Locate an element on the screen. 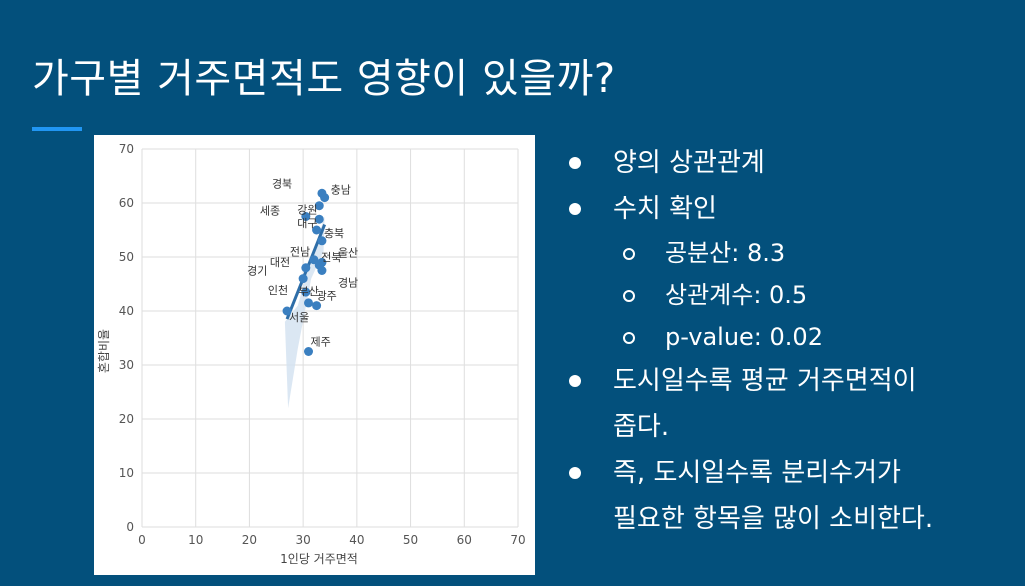 The height and width of the screenshot is (586, 1025). confidence-band is located at coordinates (304, 312).